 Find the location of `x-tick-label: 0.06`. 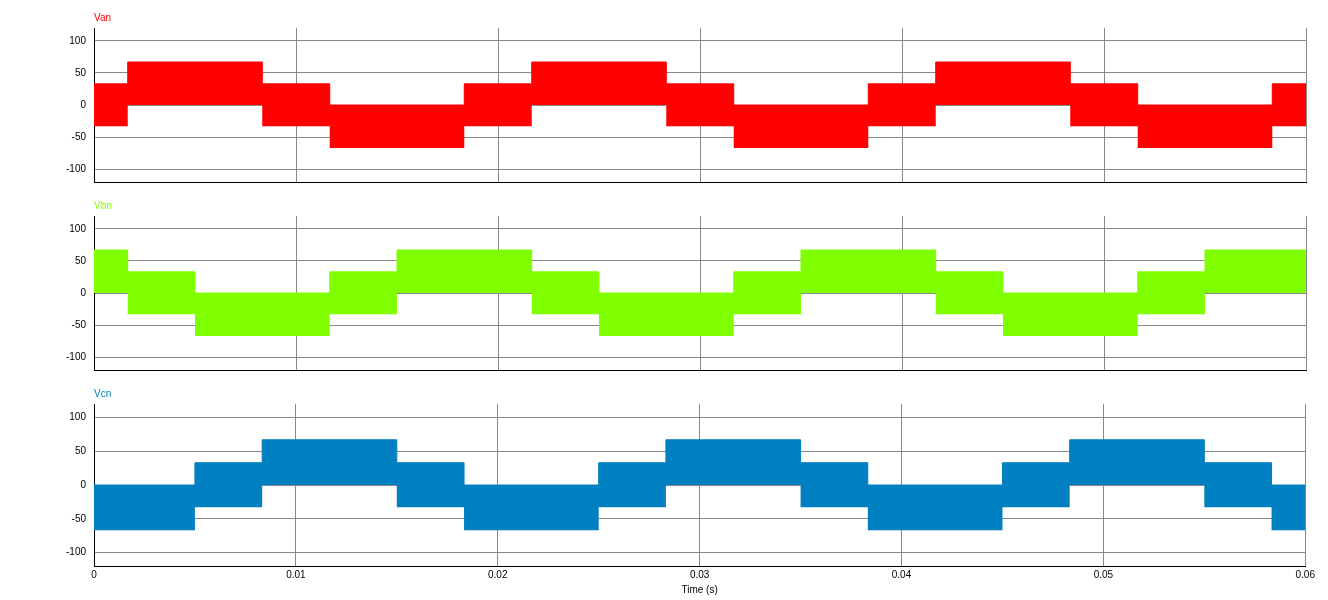

x-tick-label: 0.06 is located at coordinates (1305, 574).